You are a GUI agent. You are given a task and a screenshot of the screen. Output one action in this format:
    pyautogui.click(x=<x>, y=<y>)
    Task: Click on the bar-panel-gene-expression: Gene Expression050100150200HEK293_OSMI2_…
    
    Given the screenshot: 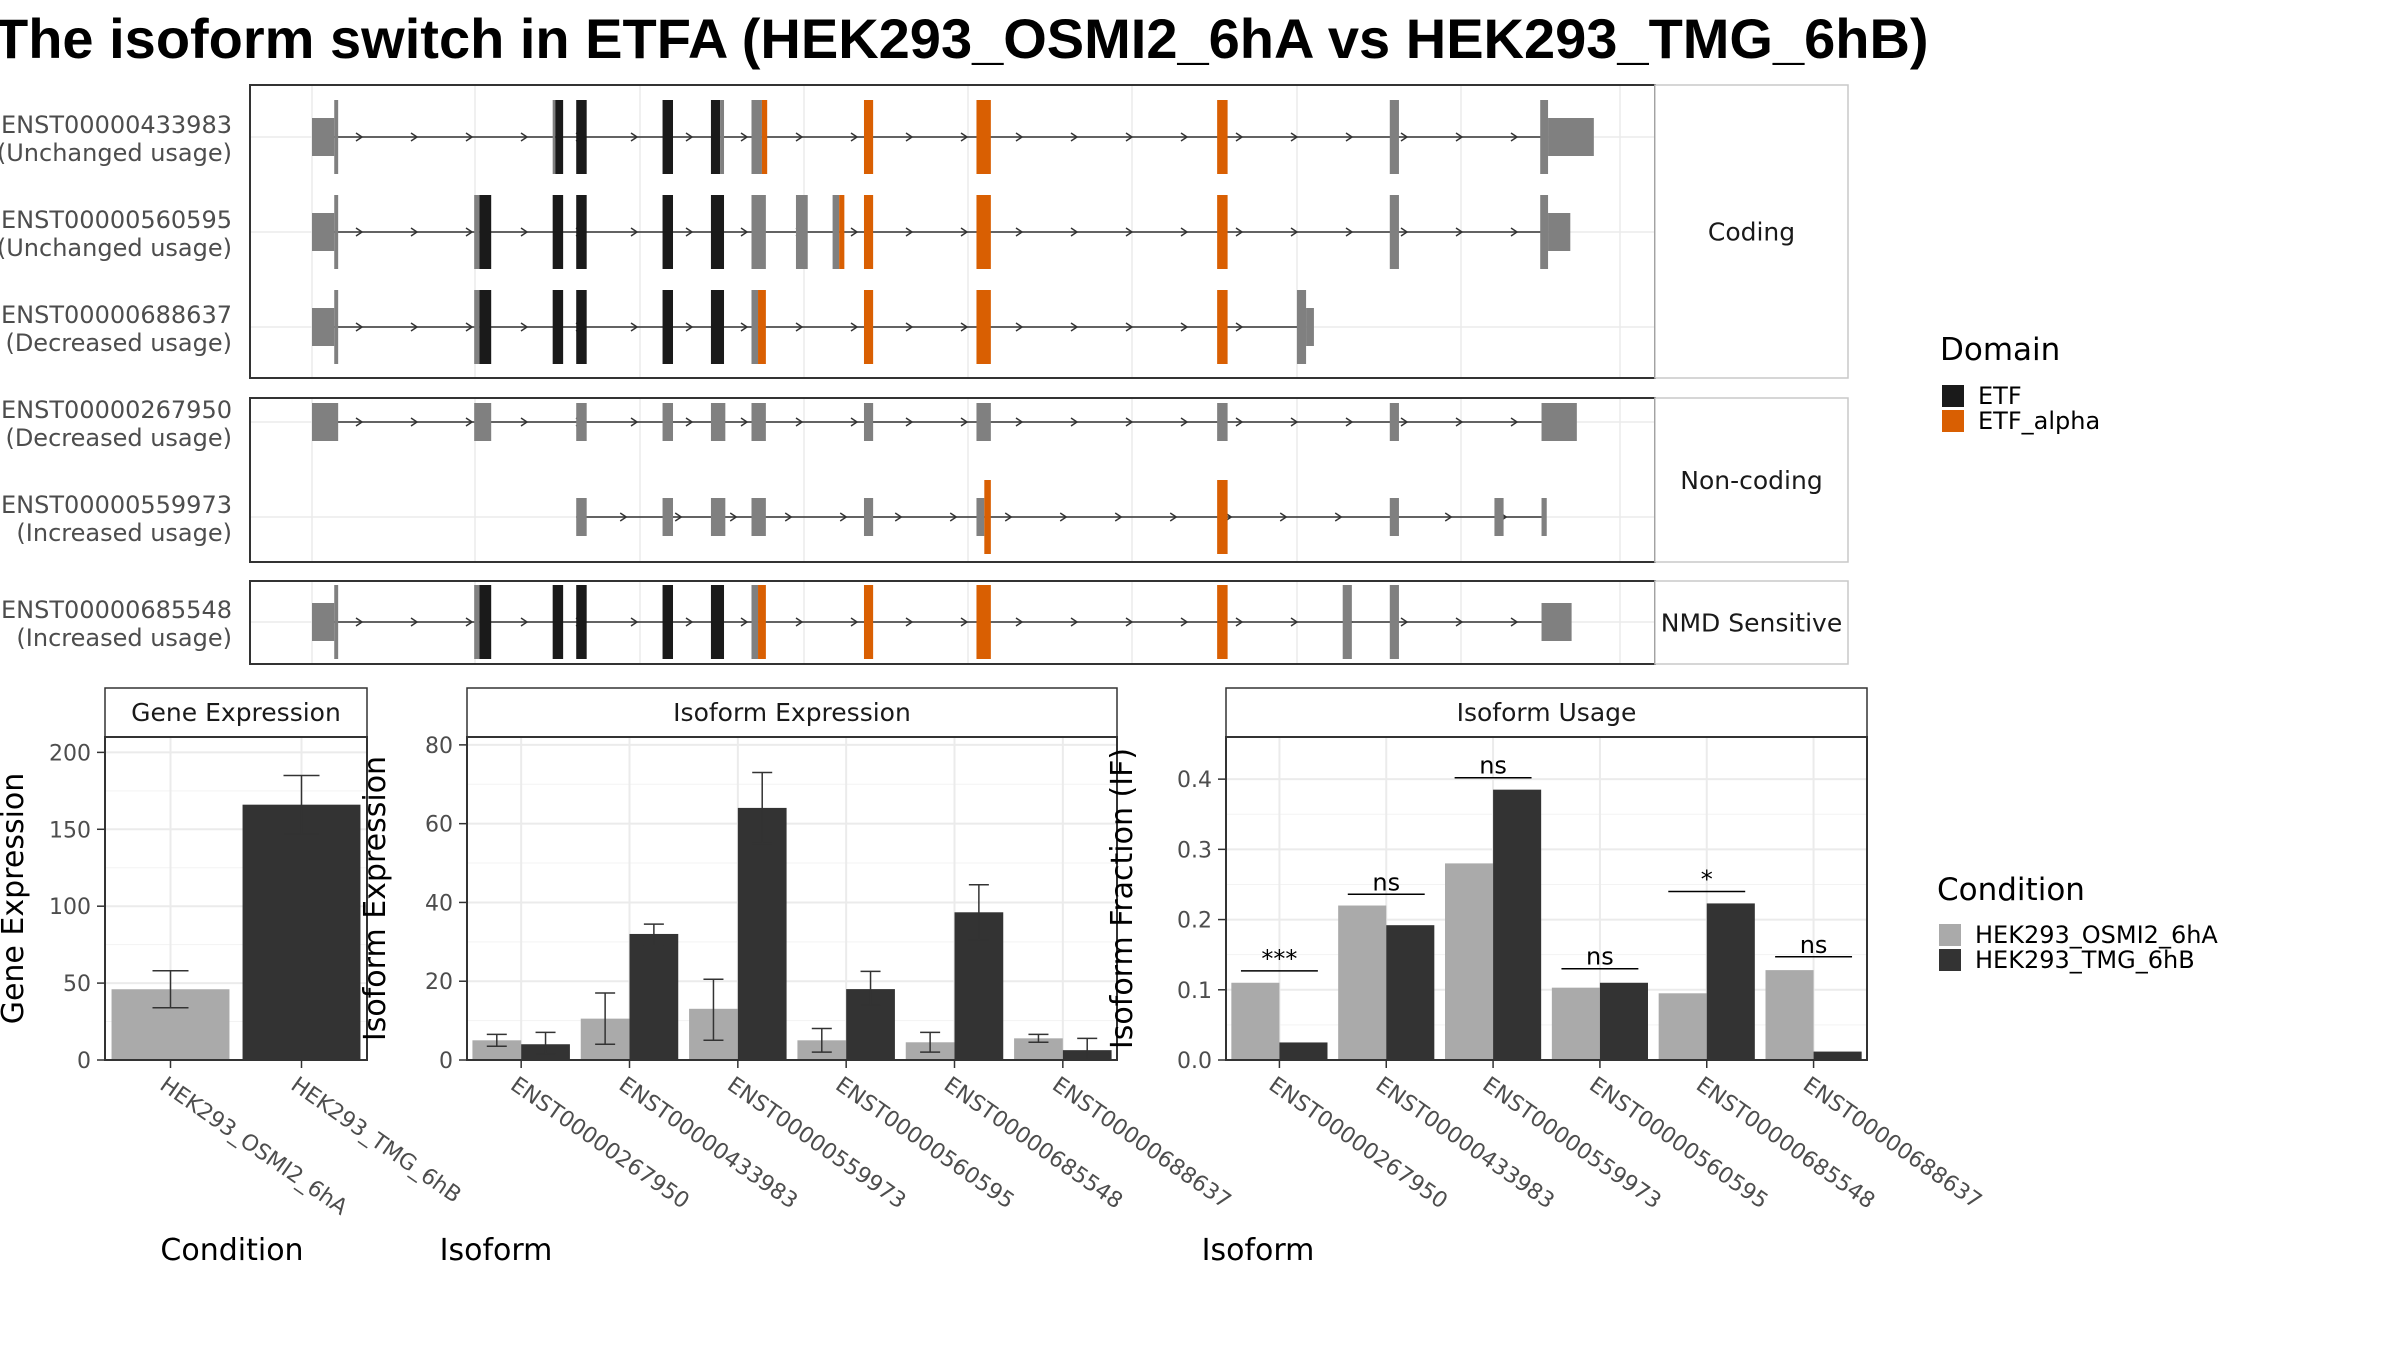 What is the action you would take?
    pyautogui.click(x=232, y=977)
    